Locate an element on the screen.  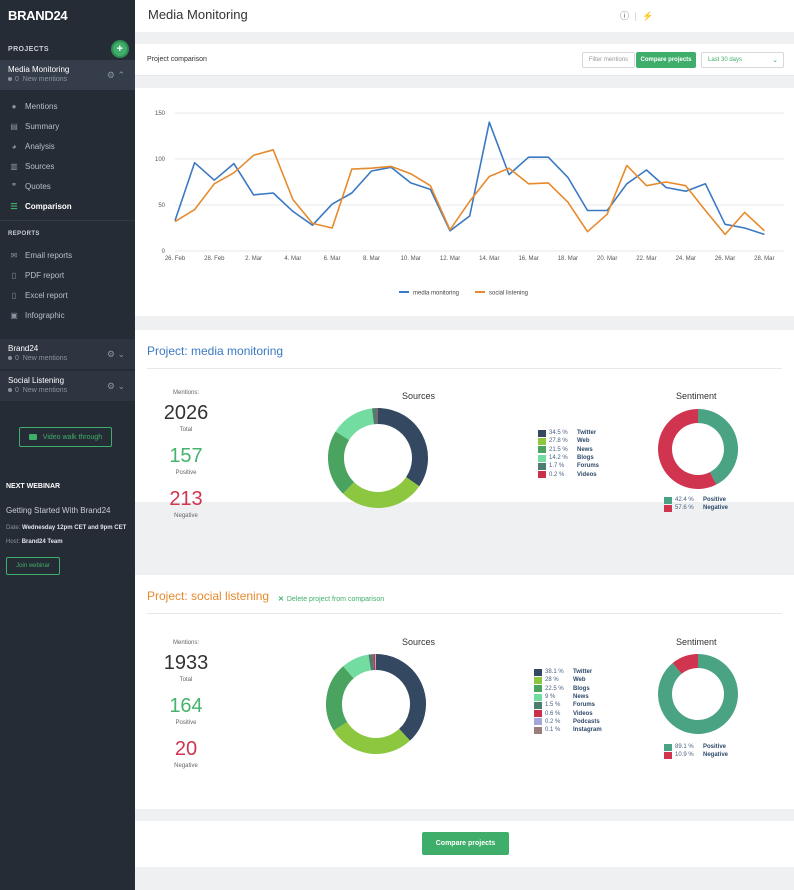
legend-item: 28 % Web is located at coordinates (568, 680).